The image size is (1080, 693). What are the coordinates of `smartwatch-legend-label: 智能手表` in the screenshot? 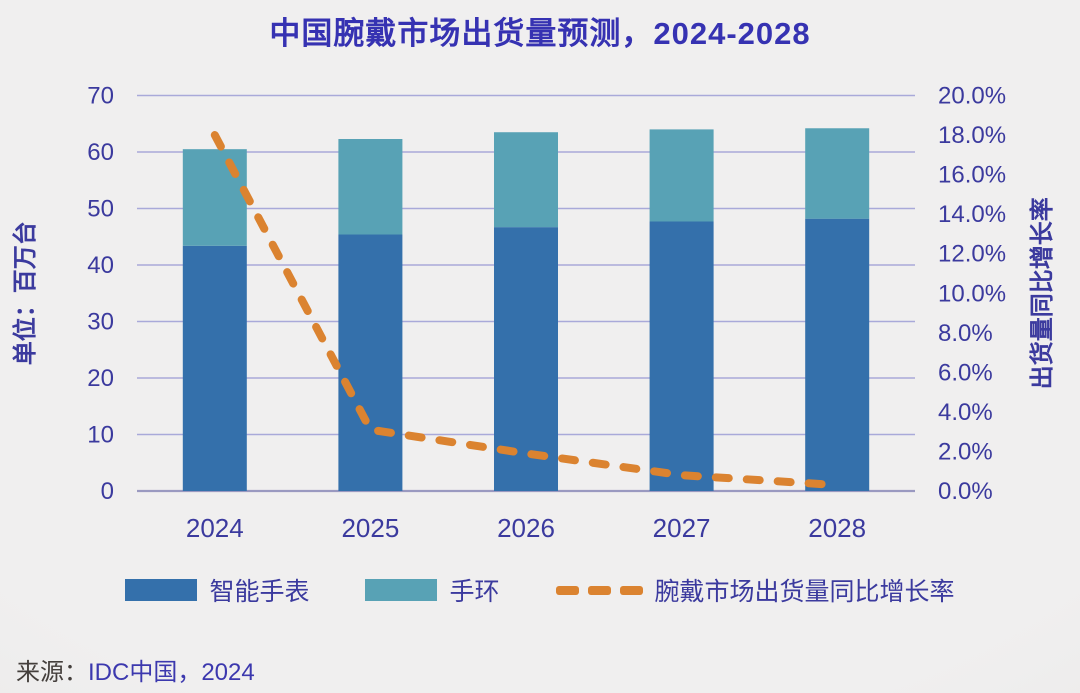 It's located at (259, 592).